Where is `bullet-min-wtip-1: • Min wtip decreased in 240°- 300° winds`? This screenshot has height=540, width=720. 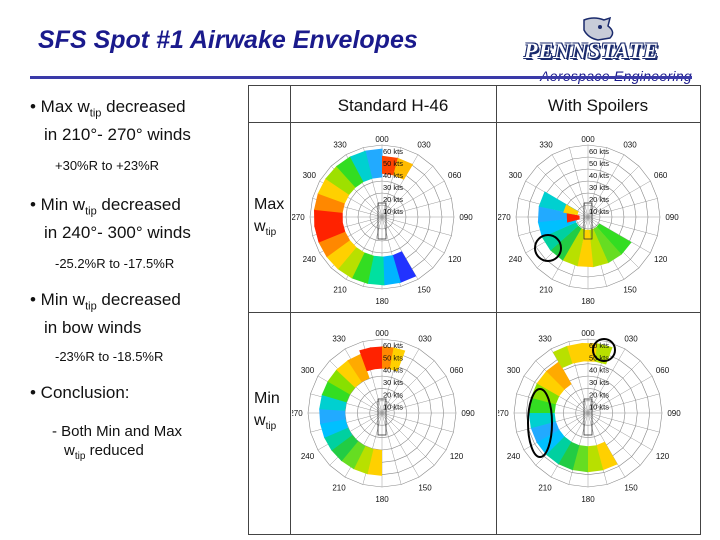
bullet-min-wtip-1: • Min wtip decreased in 240°- 300° winds is located at coordinates (110, 219).